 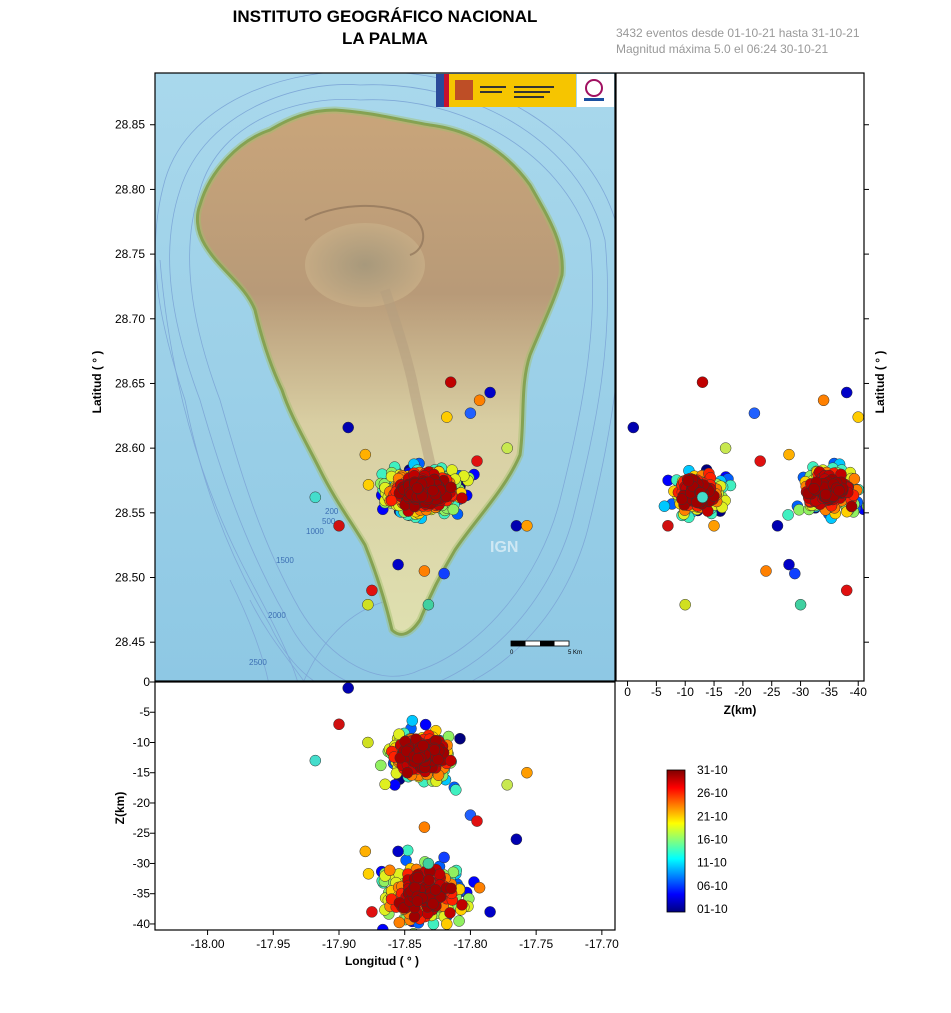 What do you see at coordinates (676, 841) in the screenshot?
I see `colorbar-gradient` at bounding box center [676, 841].